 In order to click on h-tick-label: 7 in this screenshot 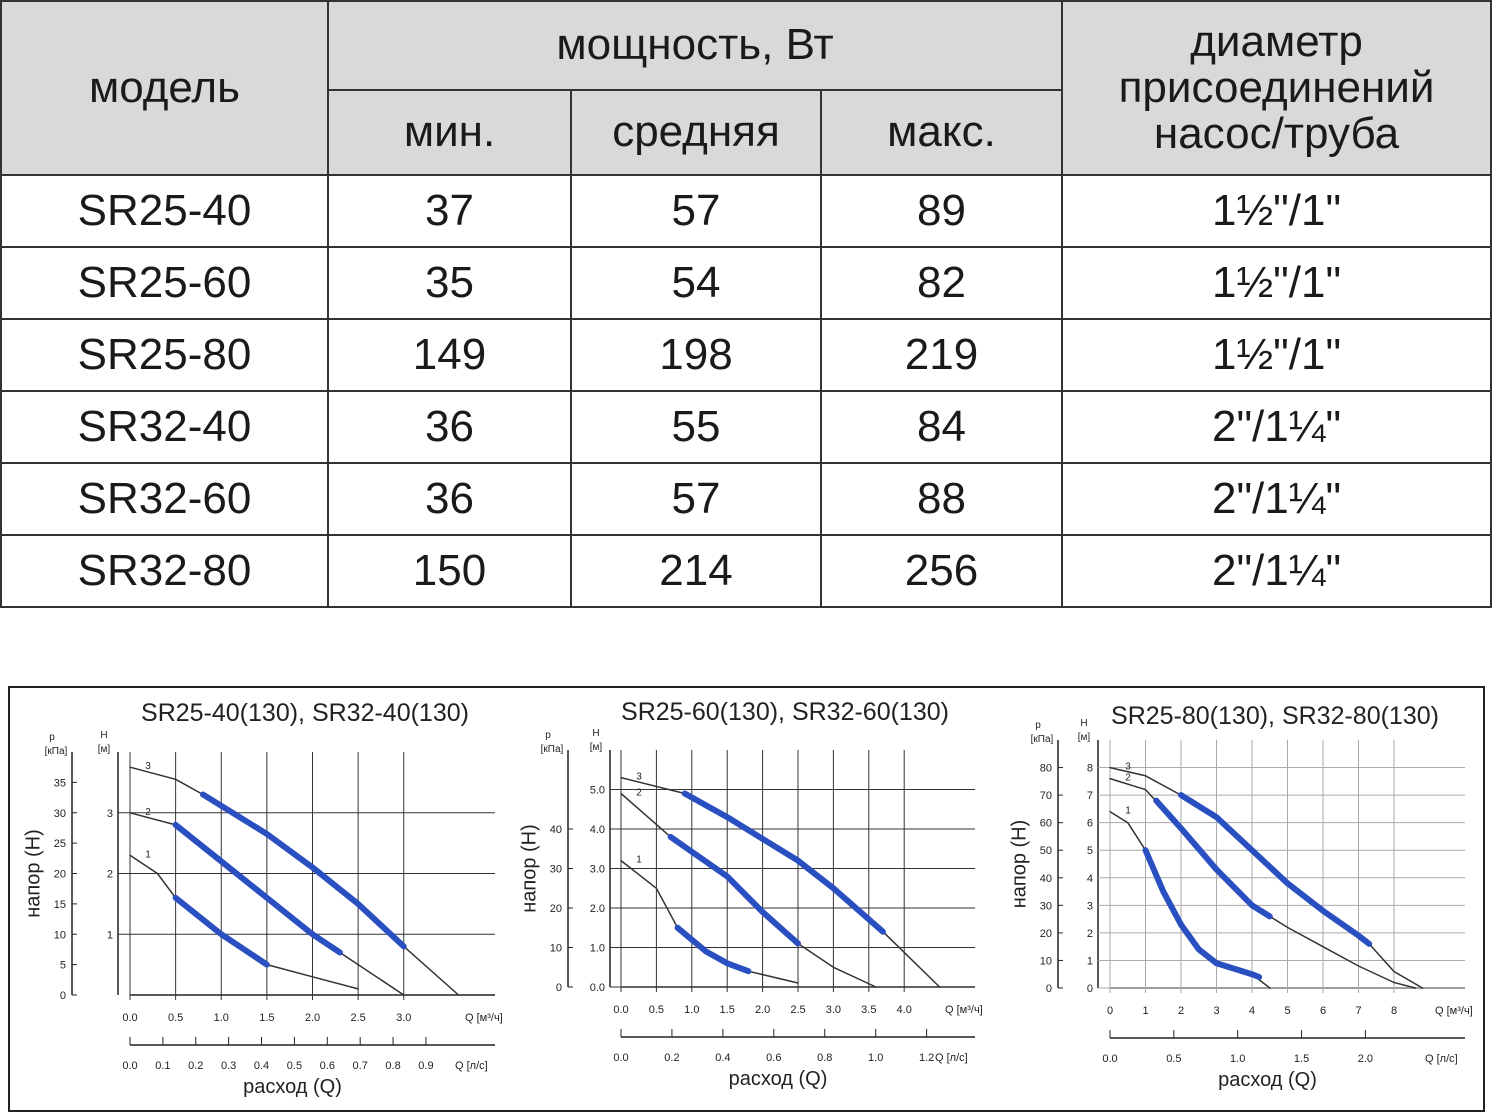, I will do `click(1090, 796)`.